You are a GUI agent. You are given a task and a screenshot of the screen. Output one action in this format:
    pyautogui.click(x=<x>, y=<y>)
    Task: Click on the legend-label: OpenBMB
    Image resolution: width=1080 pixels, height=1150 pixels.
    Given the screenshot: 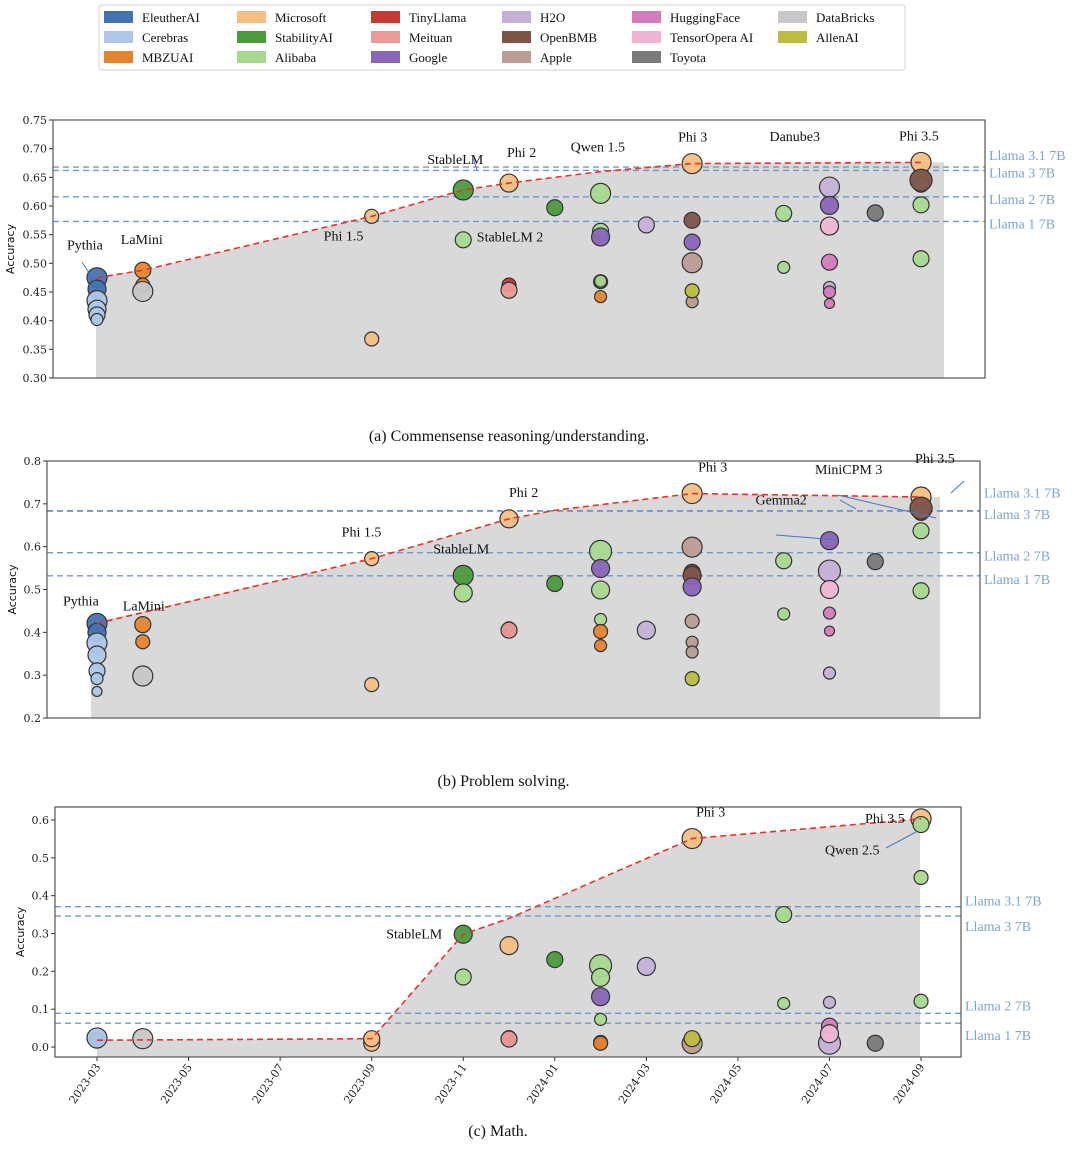 What is the action you would take?
    pyautogui.click(x=568, y=37)
    